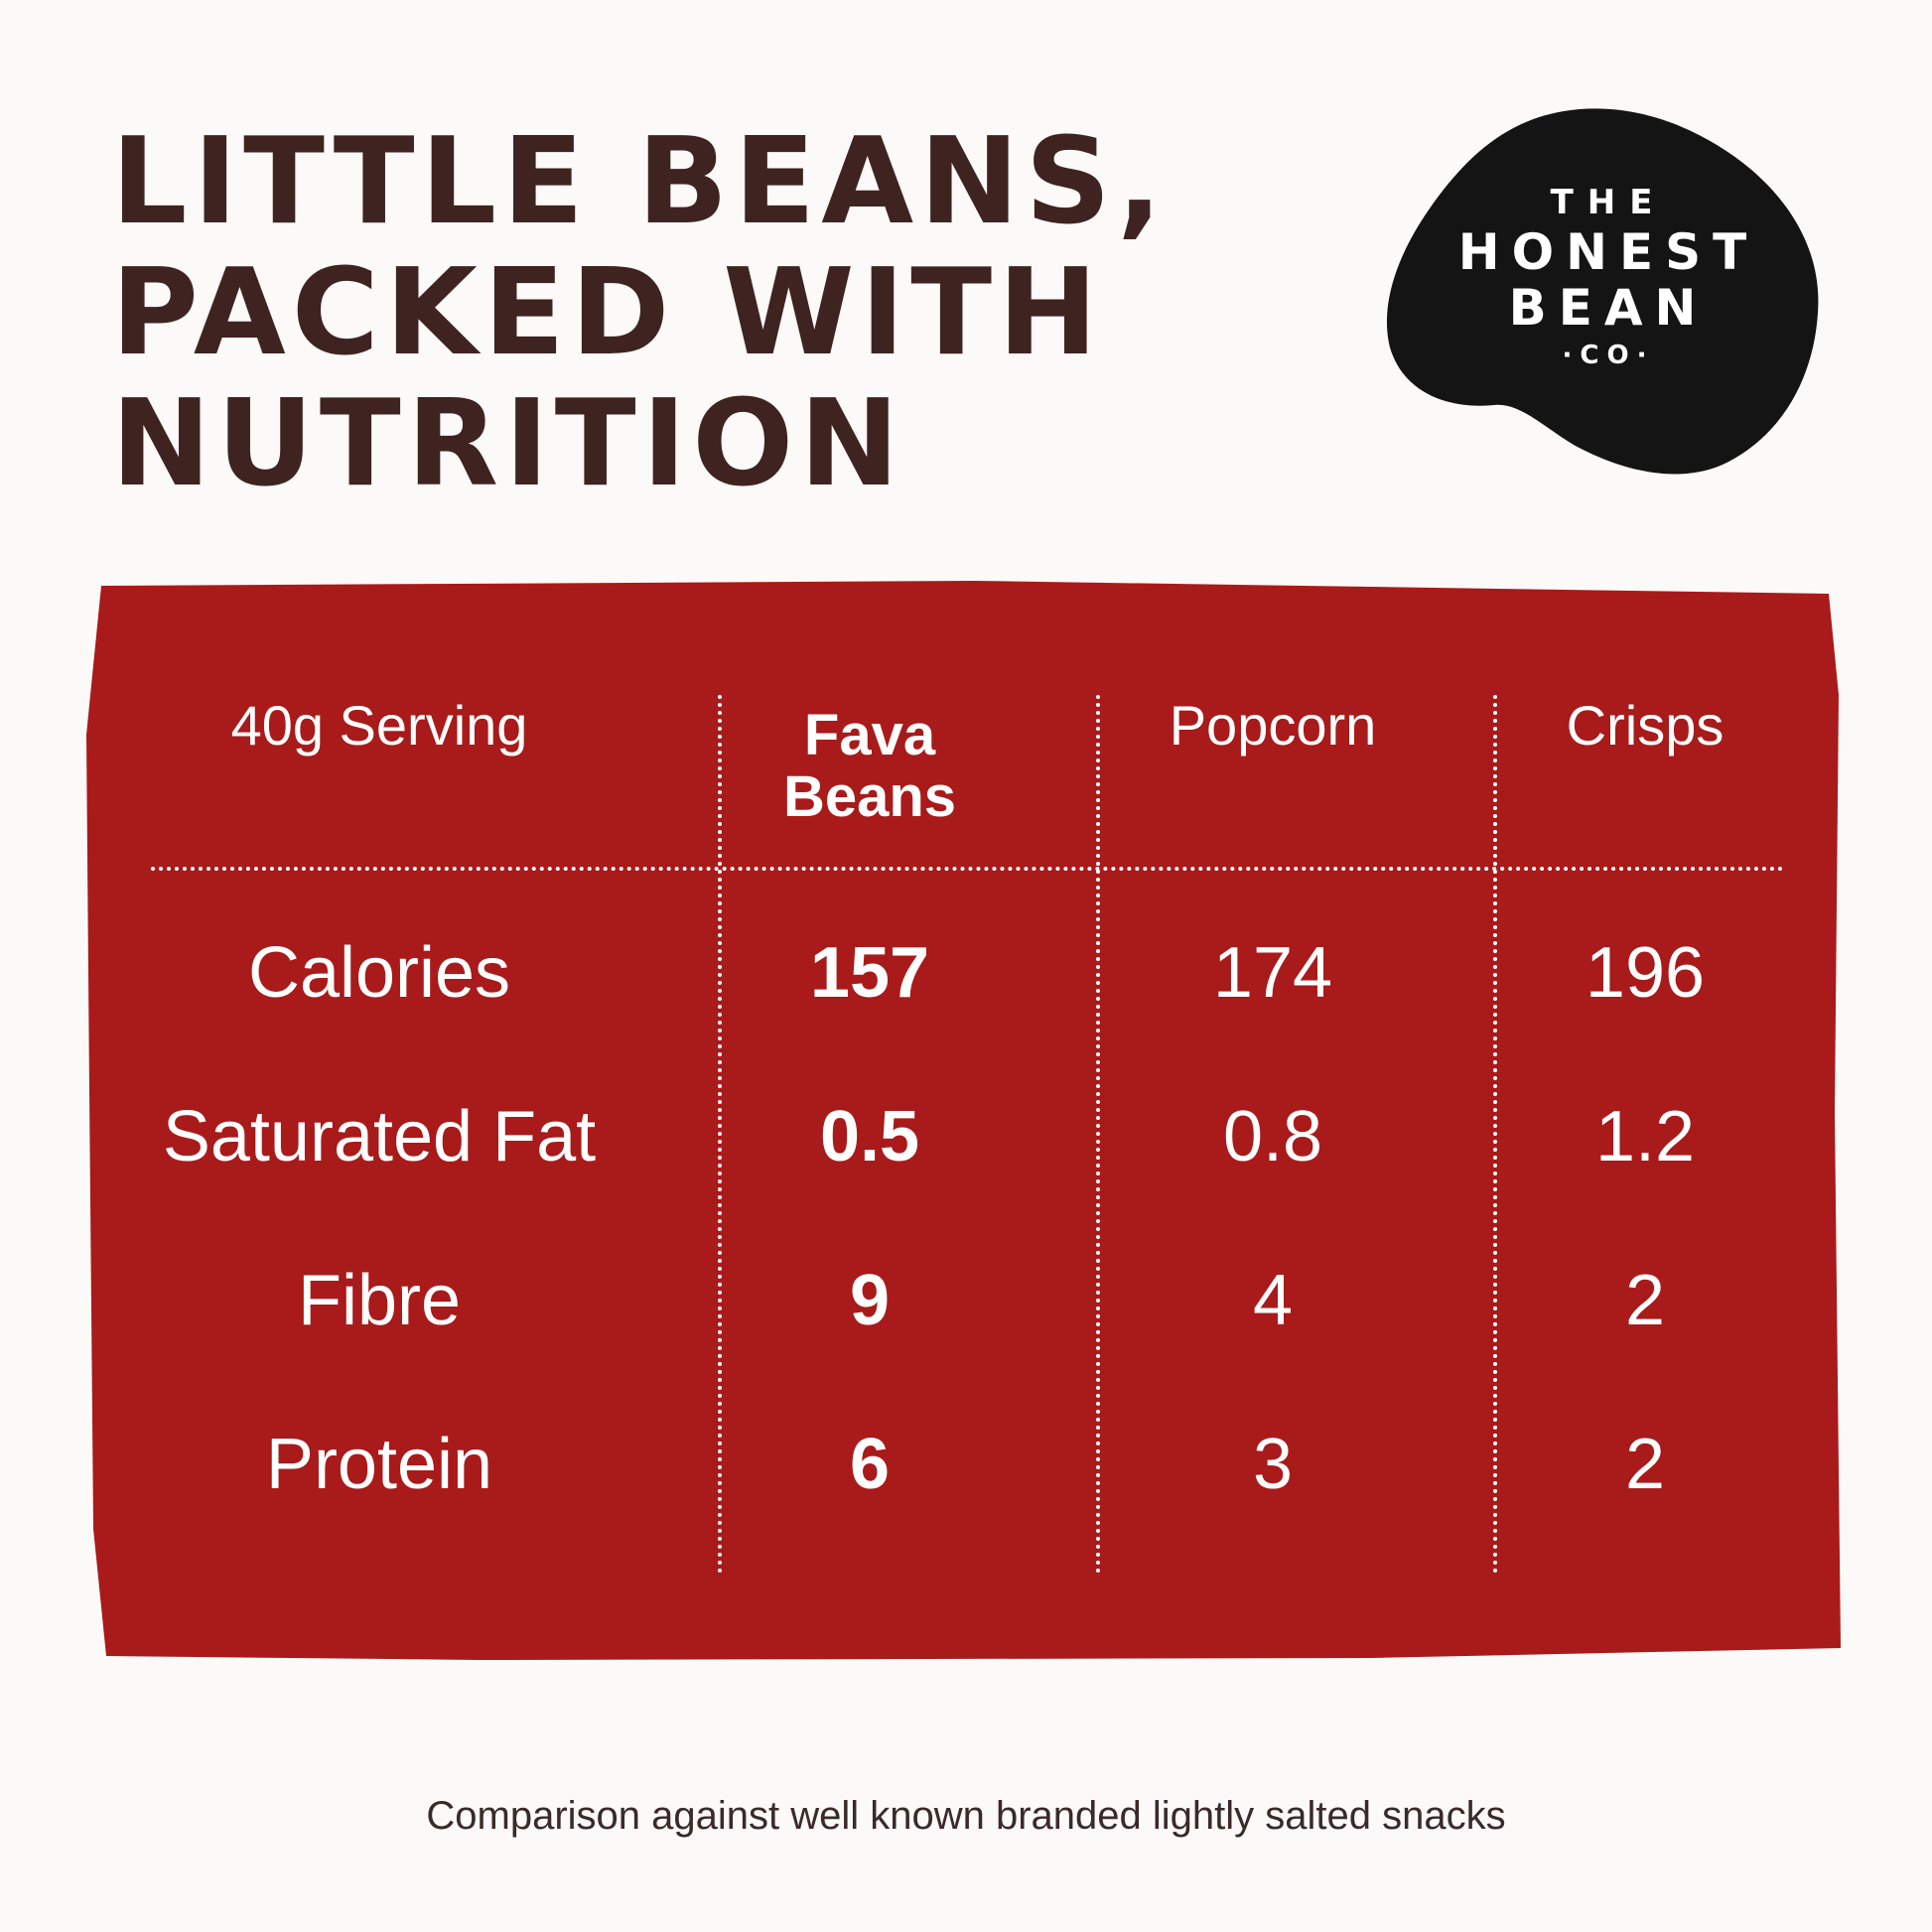 Image resolution: width=1932 pixels, height=1932 pixels. Describe the element at coordinates (967, 869) in the screenshot. I see `header-divider` at that location.